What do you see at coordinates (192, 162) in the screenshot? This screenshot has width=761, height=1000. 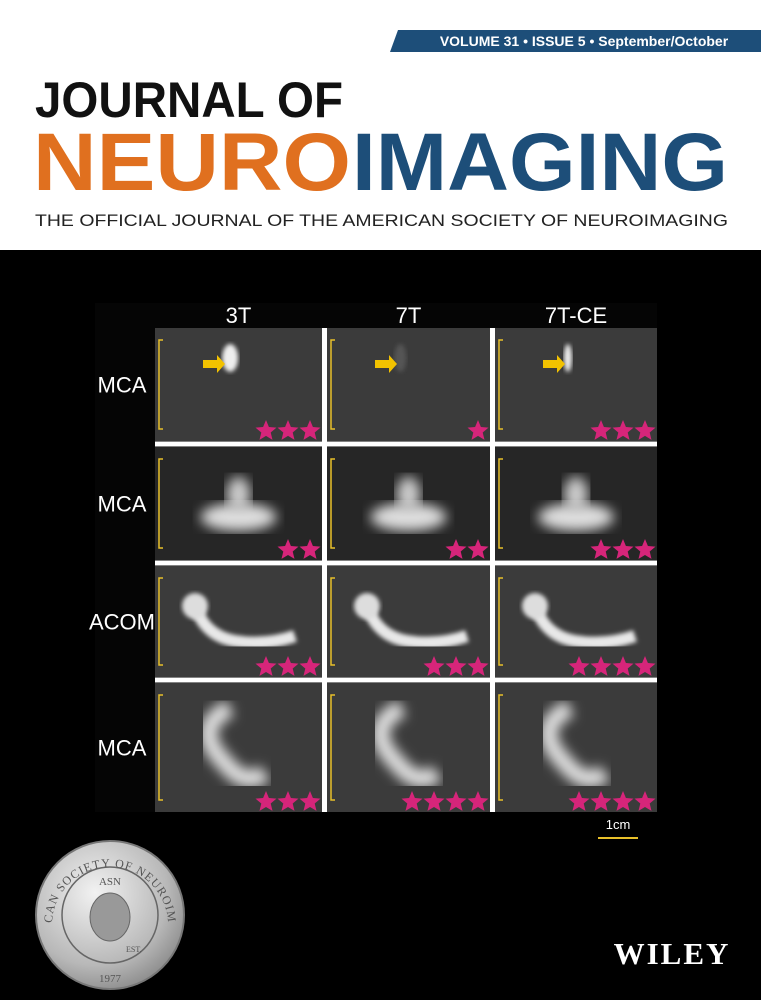 I see `title-part1: NEURO` at bounding box center [192, 162].